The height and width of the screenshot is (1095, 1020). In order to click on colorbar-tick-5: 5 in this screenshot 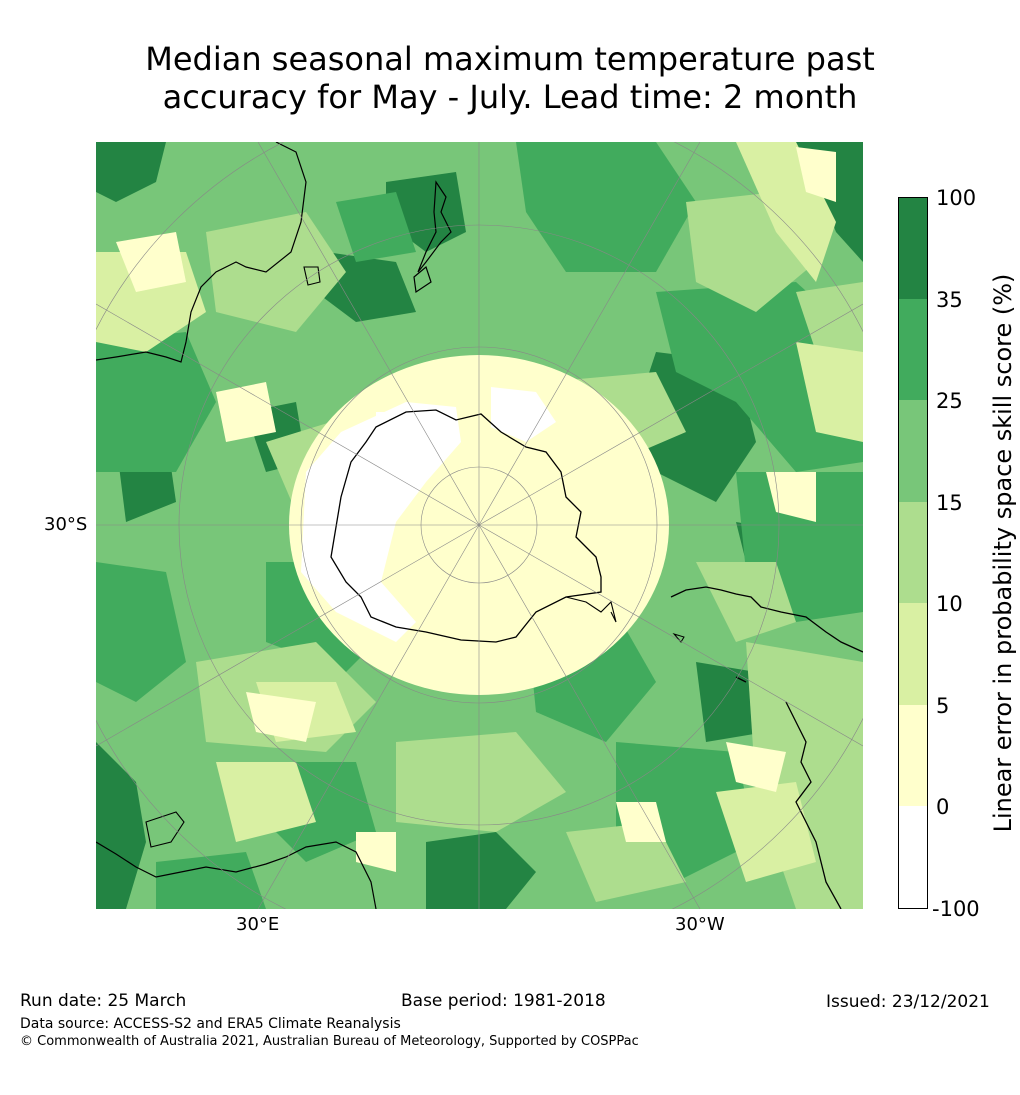, I will do `click(943, 706)`.